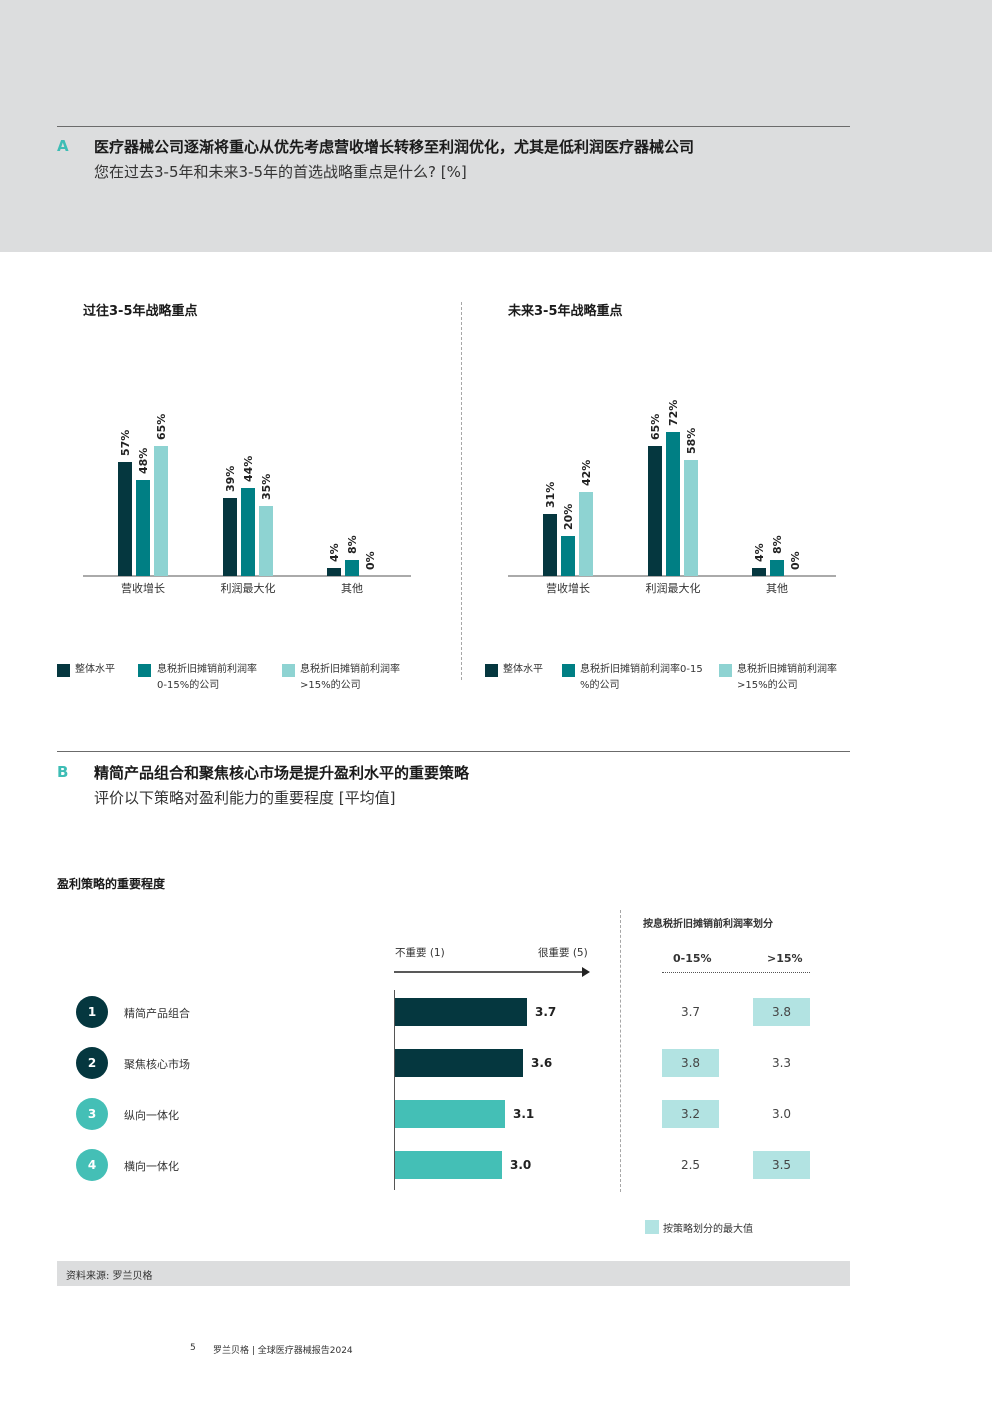 Image resolution: width=992 pixels, height=1403 pixels. I want to click on highlight-legend-label: 按策略划分的最大值, so click(708, 1229).